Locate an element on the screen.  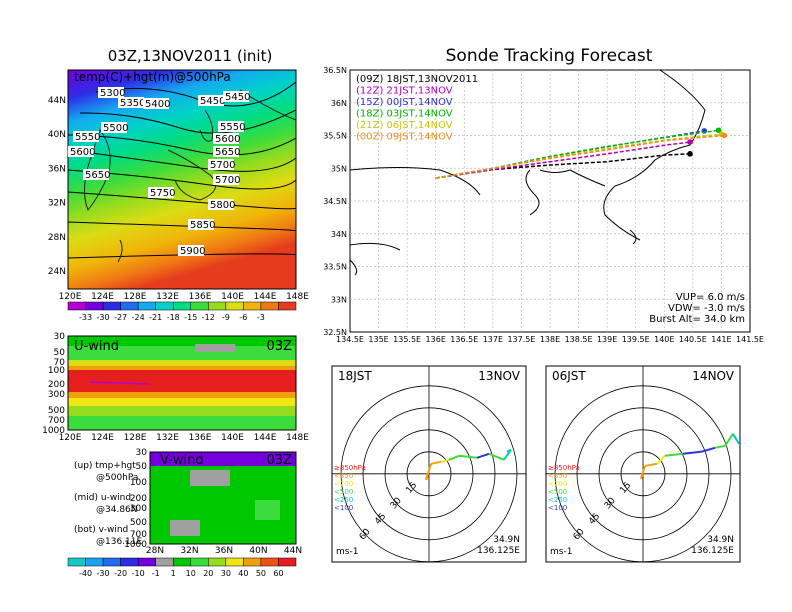
map-lon-label: 120E is located at coordinates (70, 297).